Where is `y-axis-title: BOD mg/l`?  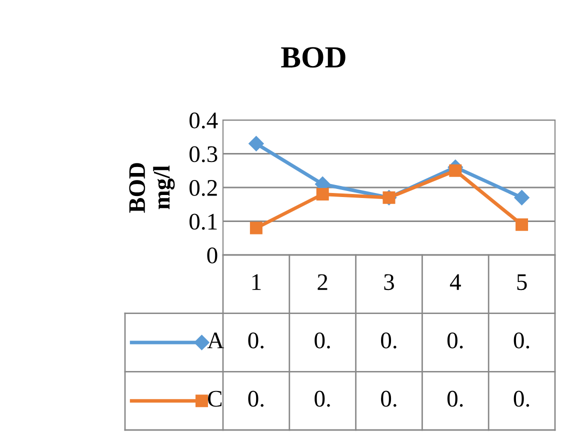
y-axis-title: BOD mg/l is located at coordinates (152, 188).